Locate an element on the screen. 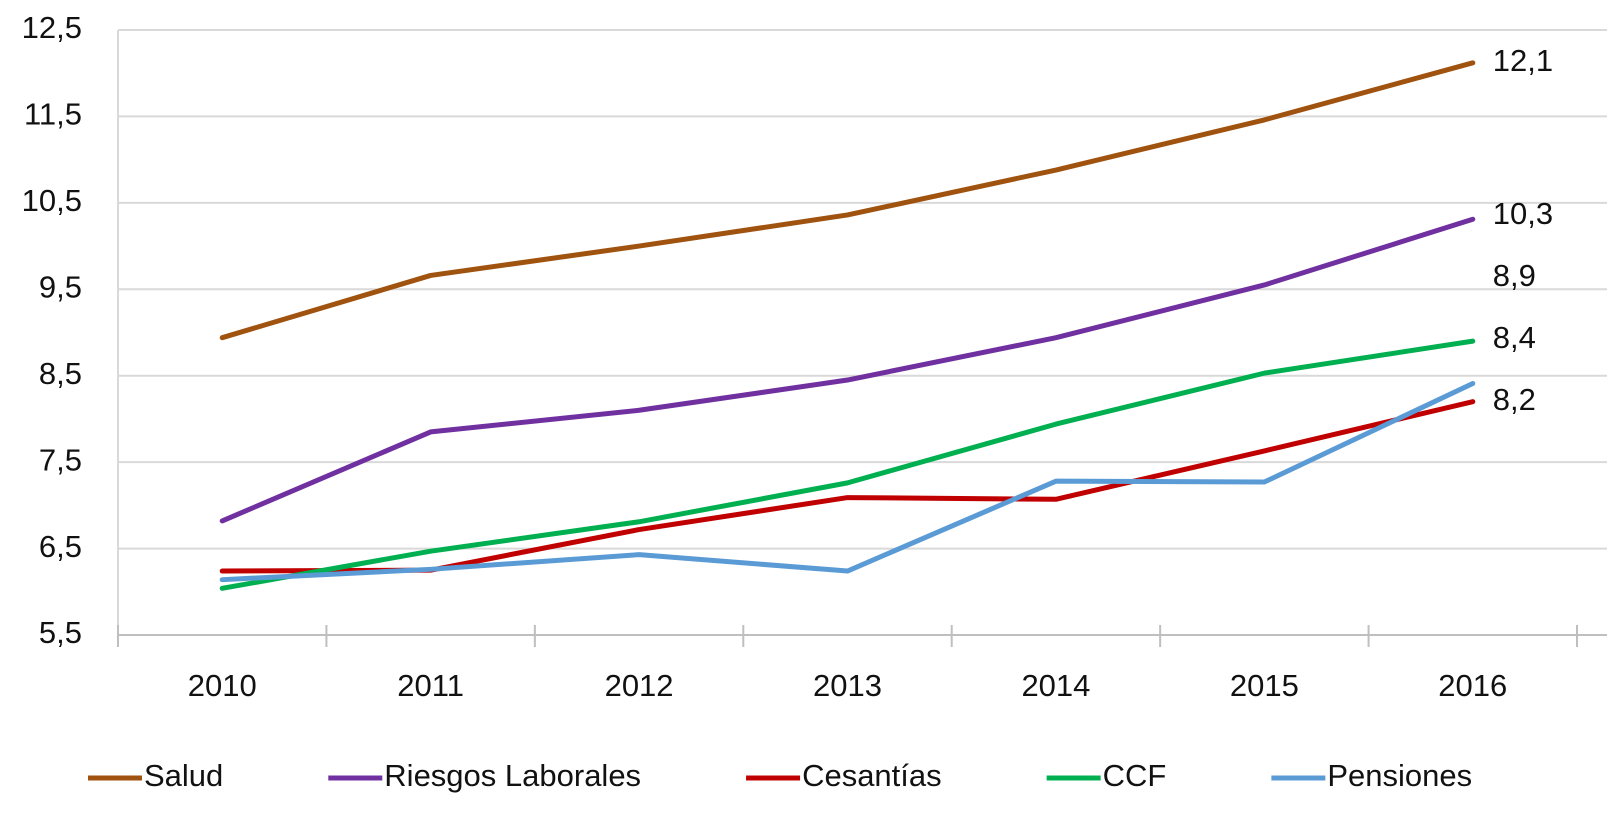  y-tick-label: 9,5 is located at coordinates (60, 286).